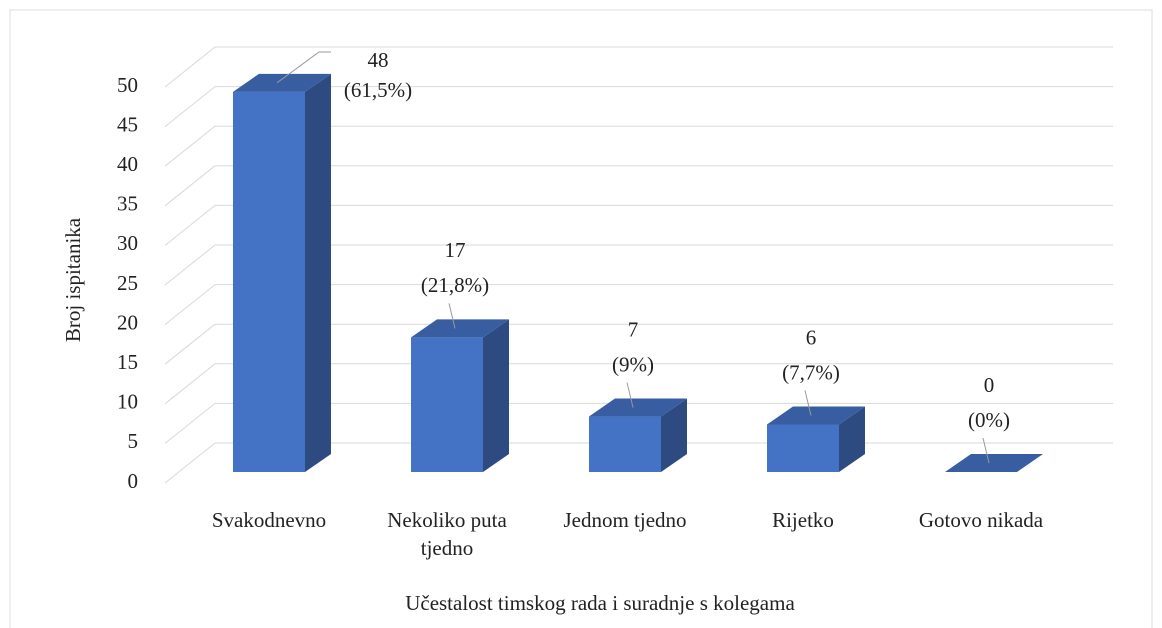 The width and height of the screenshot is (1162, 628). I want to click on data-label: 7, so click(633, 329).